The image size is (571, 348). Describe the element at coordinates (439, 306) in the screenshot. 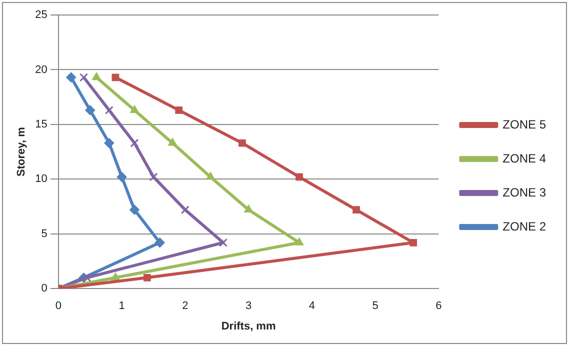

I see `x-tick-label: 6` at that location.